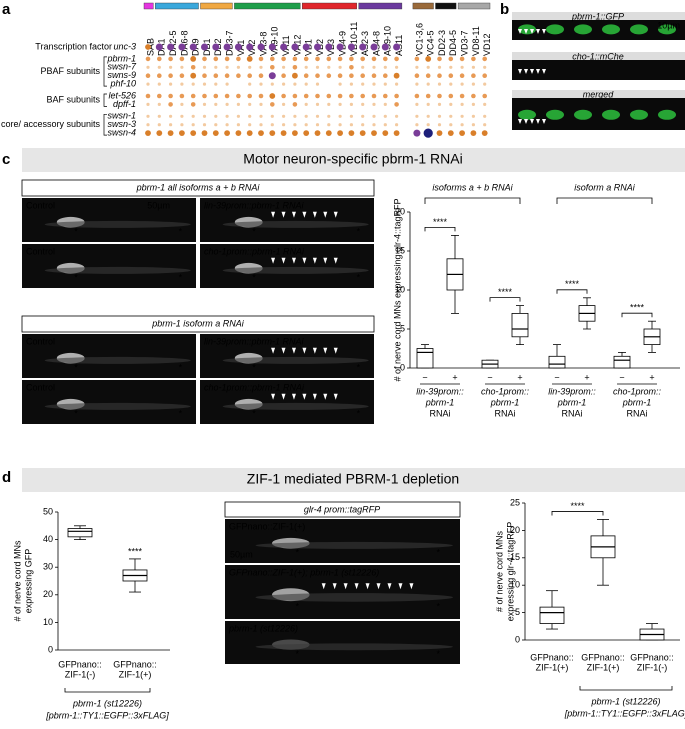  Describe the element at coordinates (124, 104) in the screenshot. I see `row-label: dpff-1` at that location.